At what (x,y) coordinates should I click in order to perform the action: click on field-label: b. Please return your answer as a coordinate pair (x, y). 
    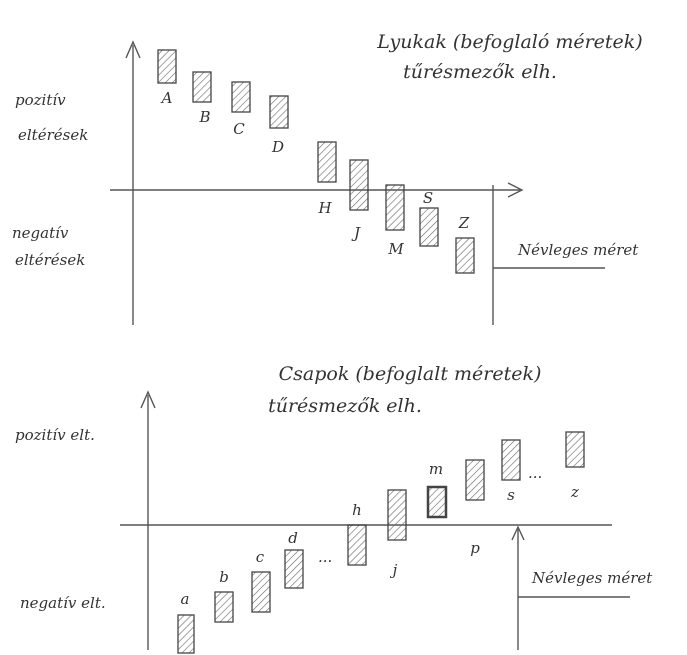
    Looking at the image, I should click on (224, 577).